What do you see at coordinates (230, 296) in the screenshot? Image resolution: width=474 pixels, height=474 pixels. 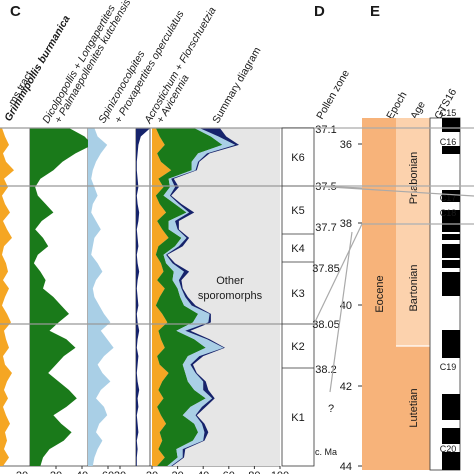 I see `summary-label-line2: sporomorphs` at bounding box center [230, 296].